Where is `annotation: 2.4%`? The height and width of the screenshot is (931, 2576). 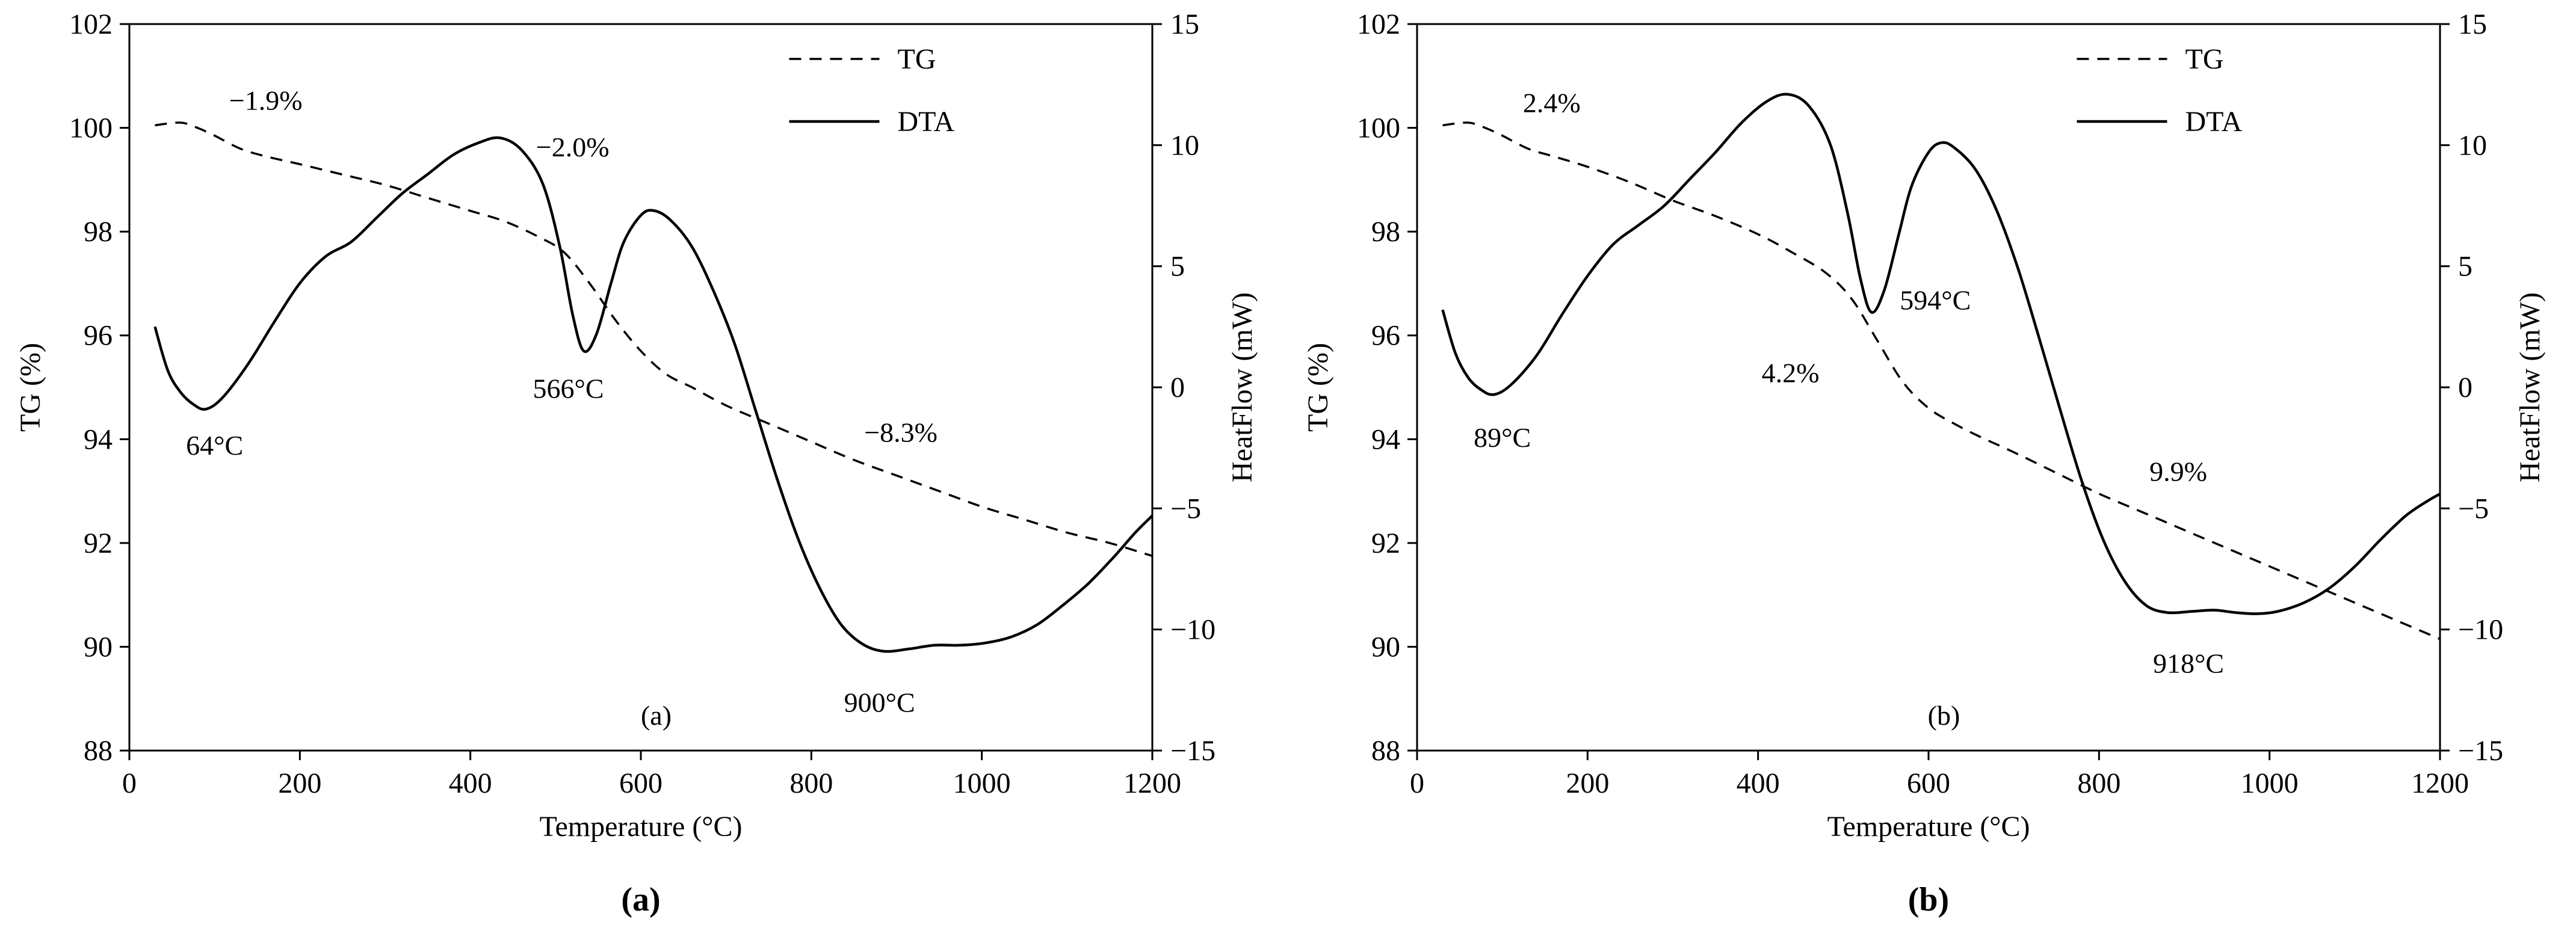
annotation: 2.4% is located at coordinates (1552, 103).